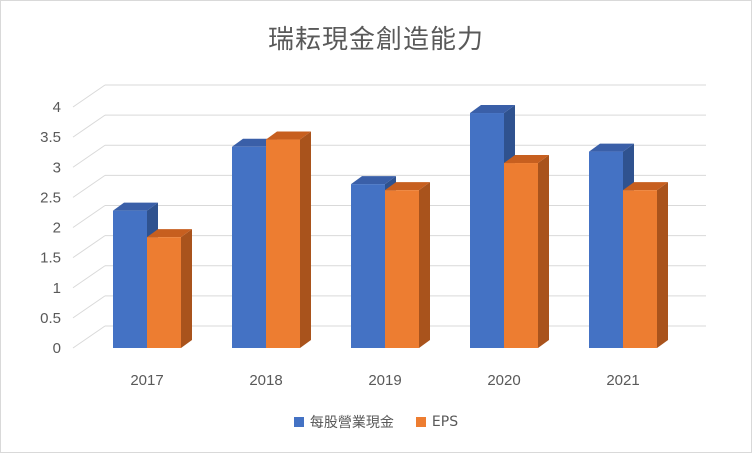 Image resolution: width=752 pixels, height=453 pixels. I want to click on x-tick-label: 2019, so click(384, 380).